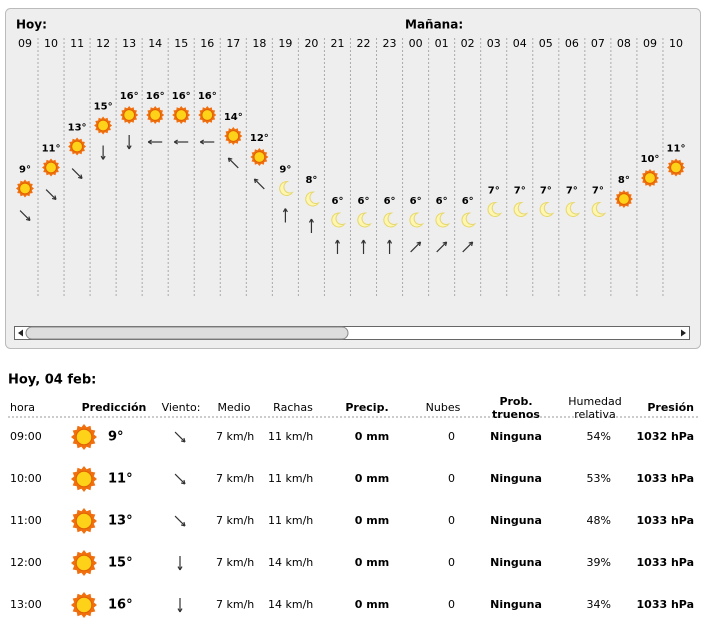 The width and height of the screenshot is (716, 624). I want to click on hour-label: 12, so click(103, 43).